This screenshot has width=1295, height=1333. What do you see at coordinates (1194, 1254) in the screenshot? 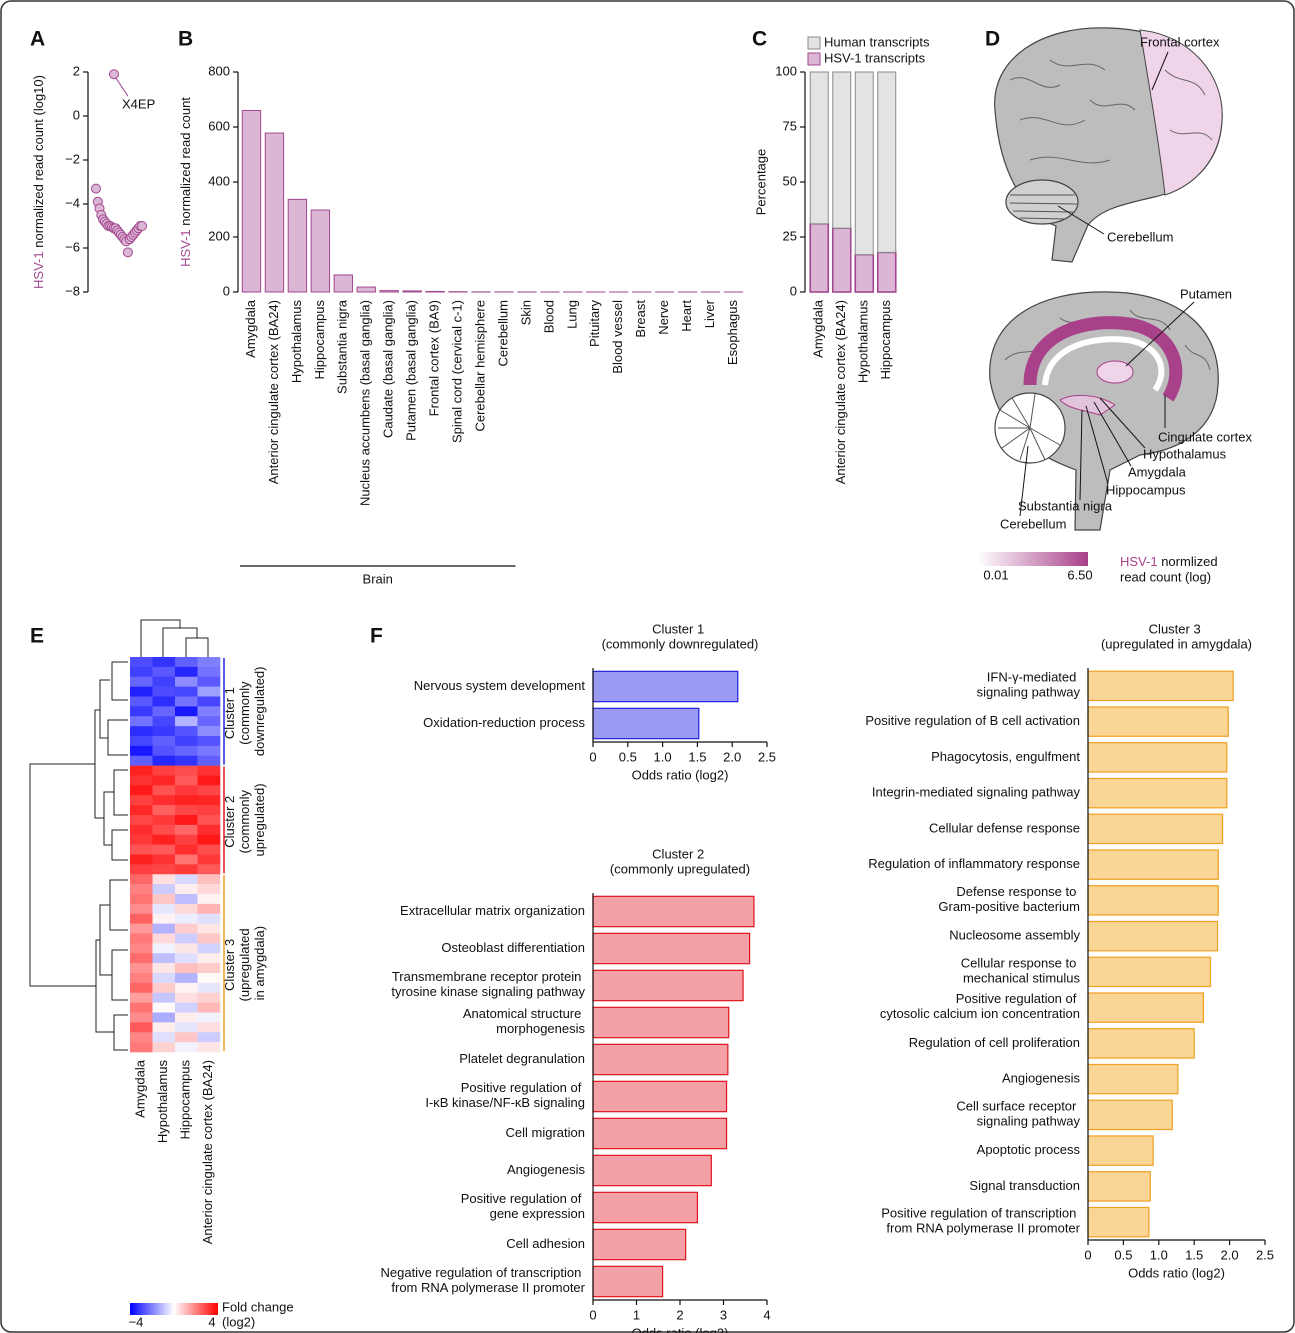
I see `x-tick-label: 1.5` at bounding box center [1194, 1254].